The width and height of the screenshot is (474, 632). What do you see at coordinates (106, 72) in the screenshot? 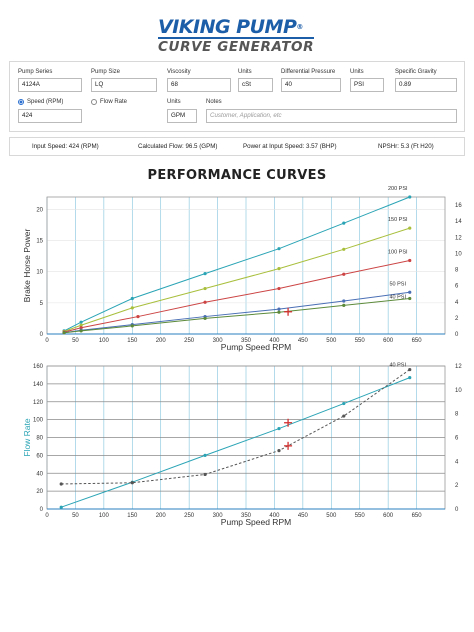
I see `pump-size-label: Pump Size` at bounding box center [106, 72].